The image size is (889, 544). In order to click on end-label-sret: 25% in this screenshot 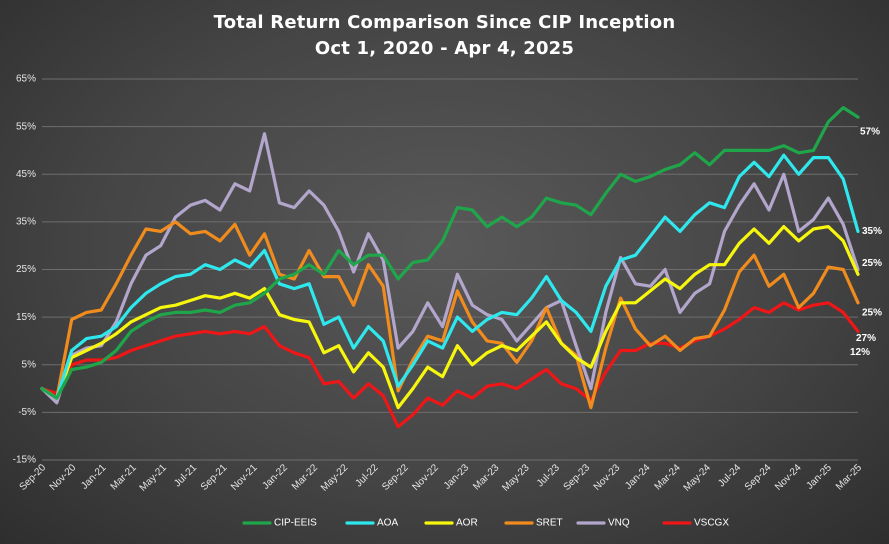, I will do `click(872, 312)`.